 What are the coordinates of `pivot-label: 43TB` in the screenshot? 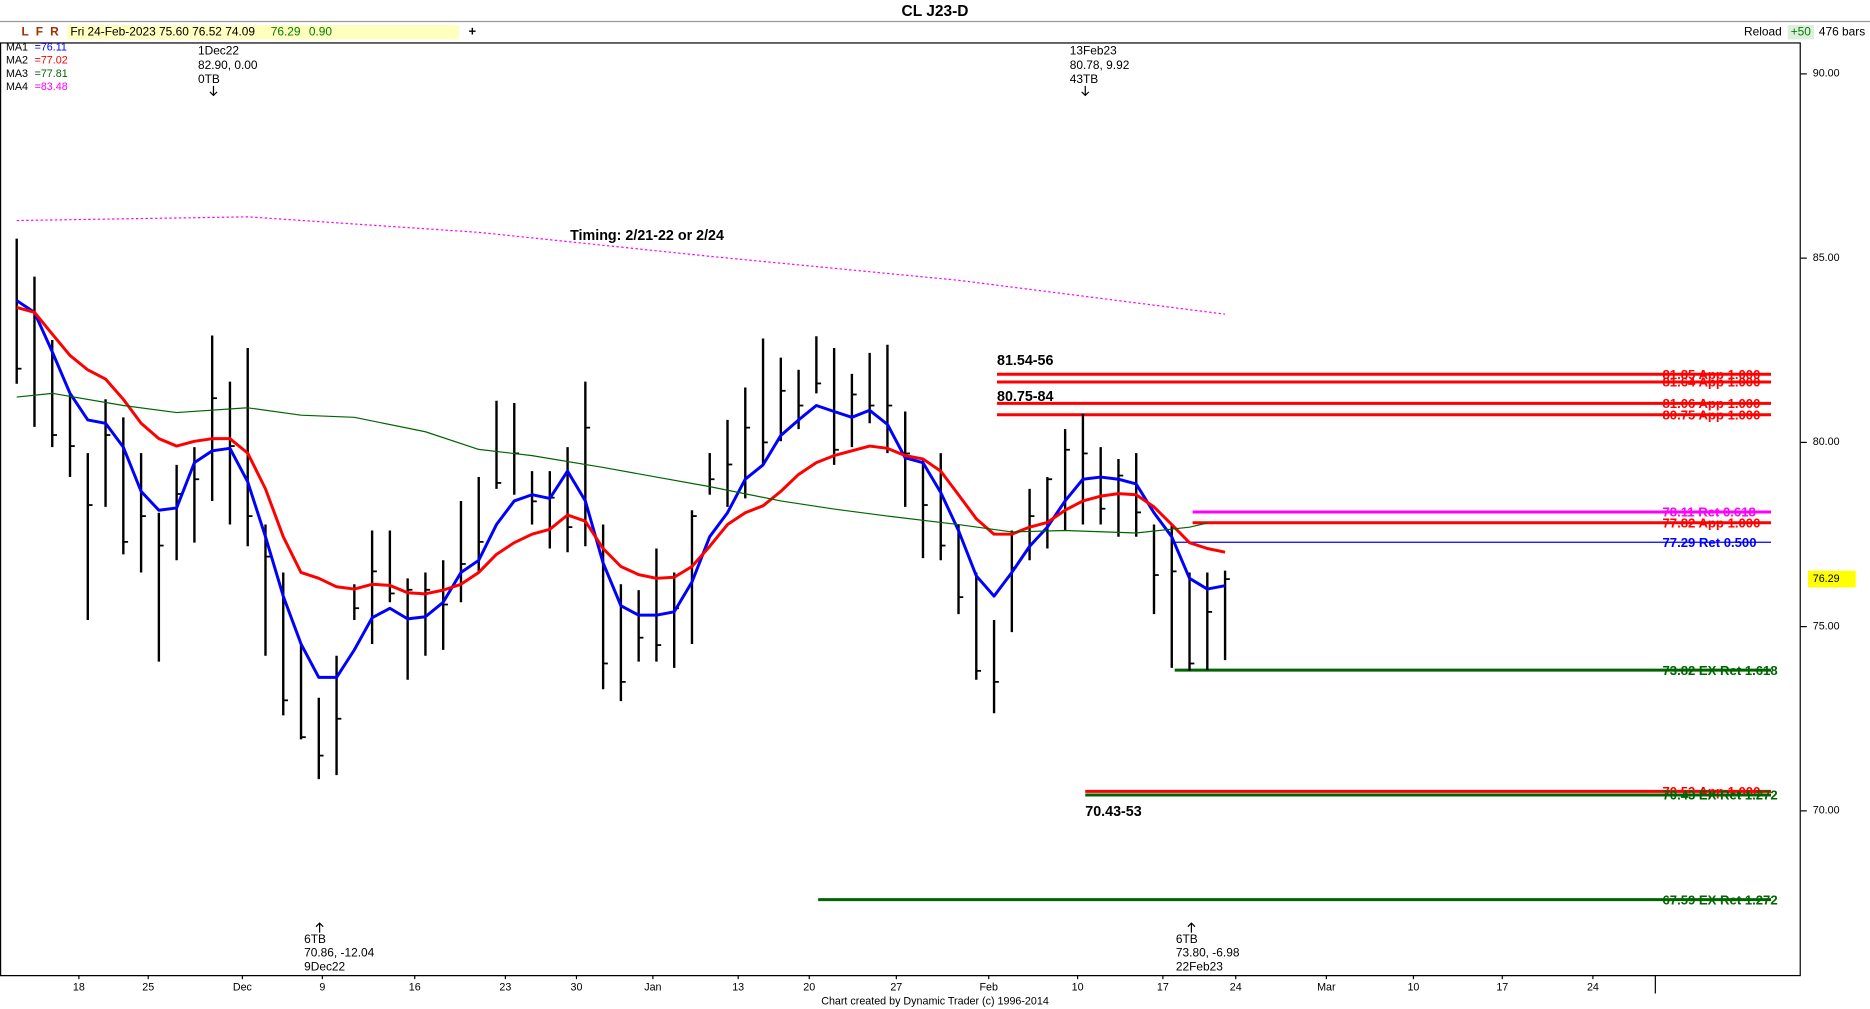 It's located at (1084, 79).